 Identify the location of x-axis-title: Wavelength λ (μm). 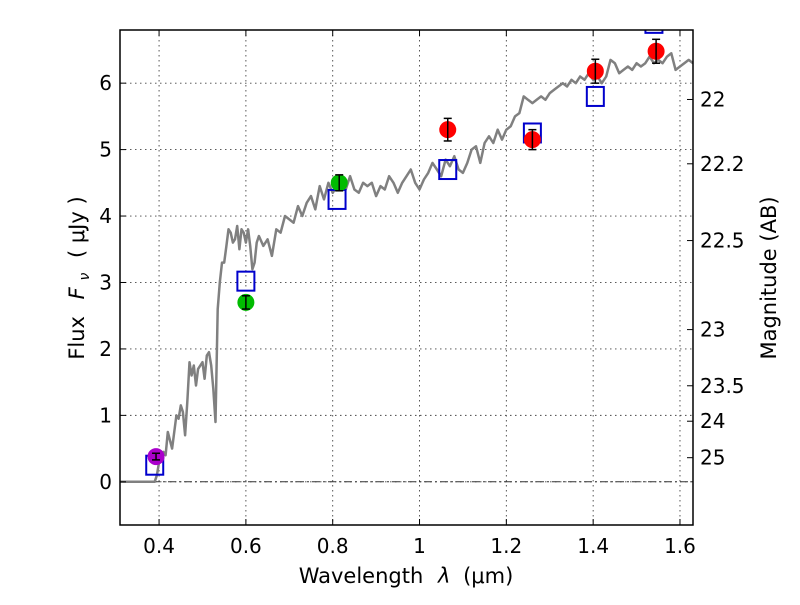
(406, 576).